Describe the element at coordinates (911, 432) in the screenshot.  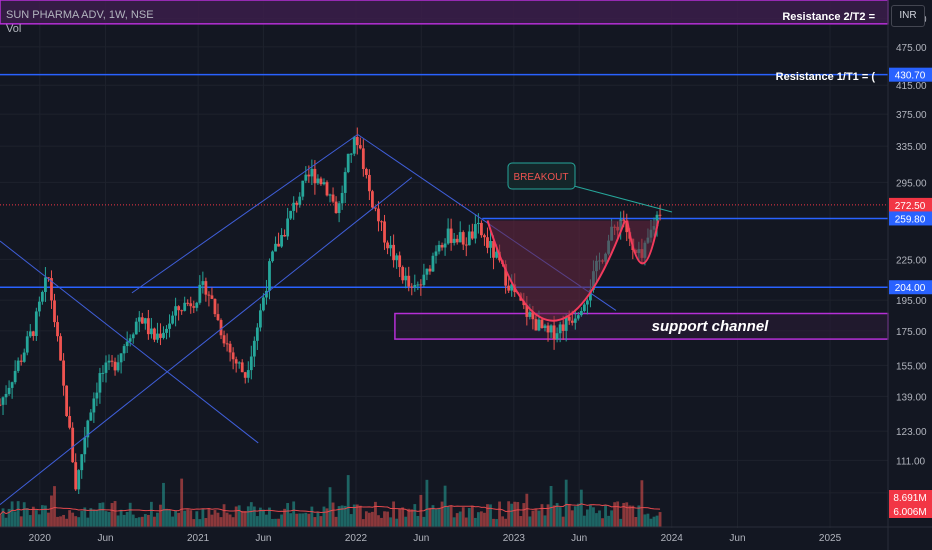
I see `y-tick-label: 123.00` at that location.